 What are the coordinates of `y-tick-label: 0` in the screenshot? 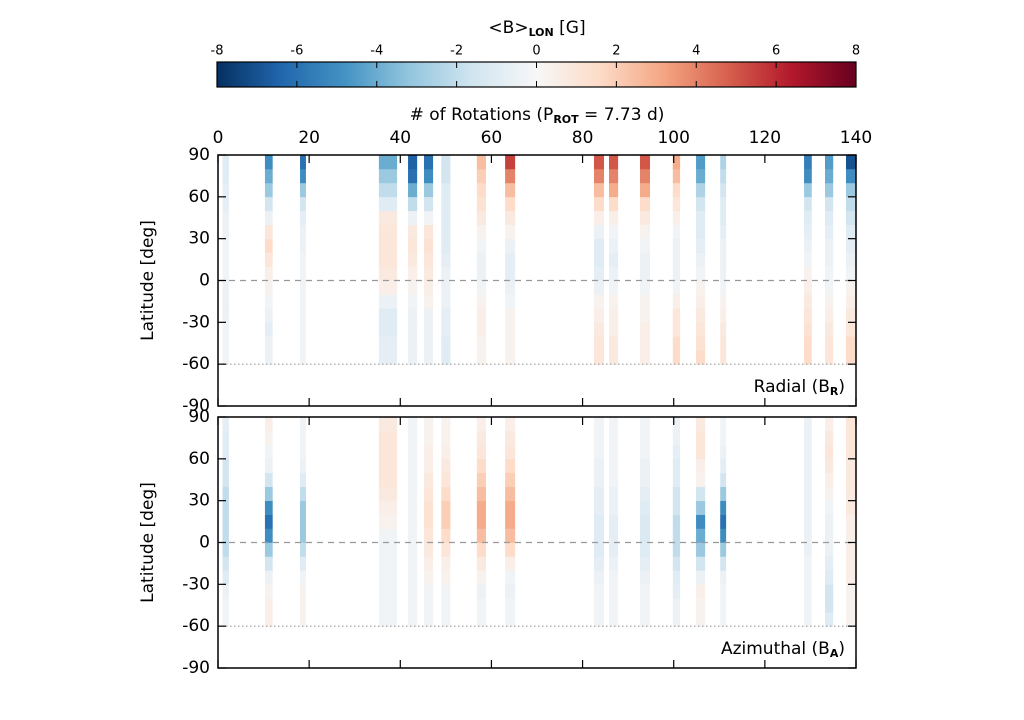 It's located at (204, 543).